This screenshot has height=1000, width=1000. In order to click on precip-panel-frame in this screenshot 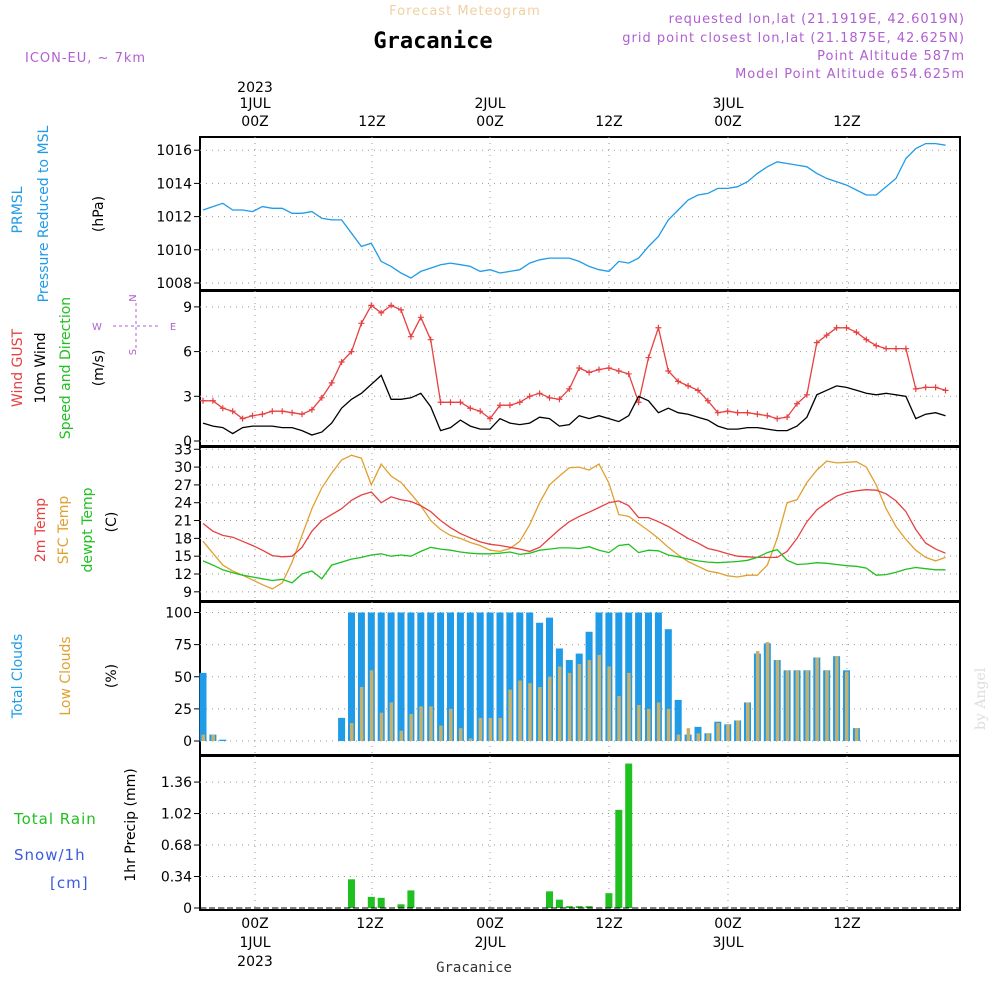, I will do `click(580, 833)`.